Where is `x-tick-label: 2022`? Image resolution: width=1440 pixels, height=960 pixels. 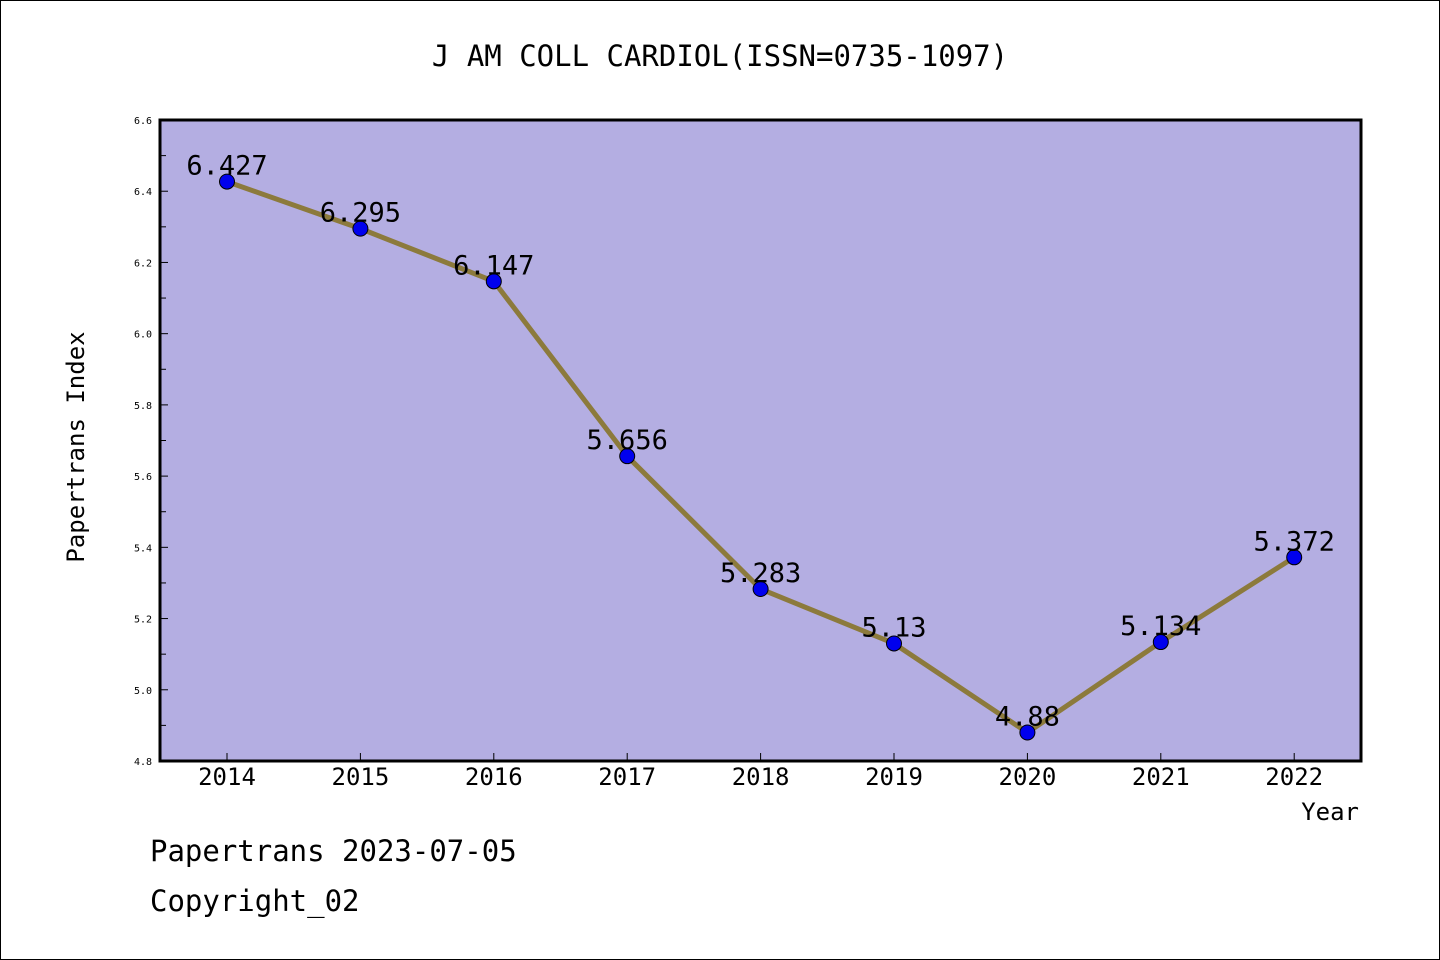 x-tick-label: 2022 is located at coordinates (1294, 777).